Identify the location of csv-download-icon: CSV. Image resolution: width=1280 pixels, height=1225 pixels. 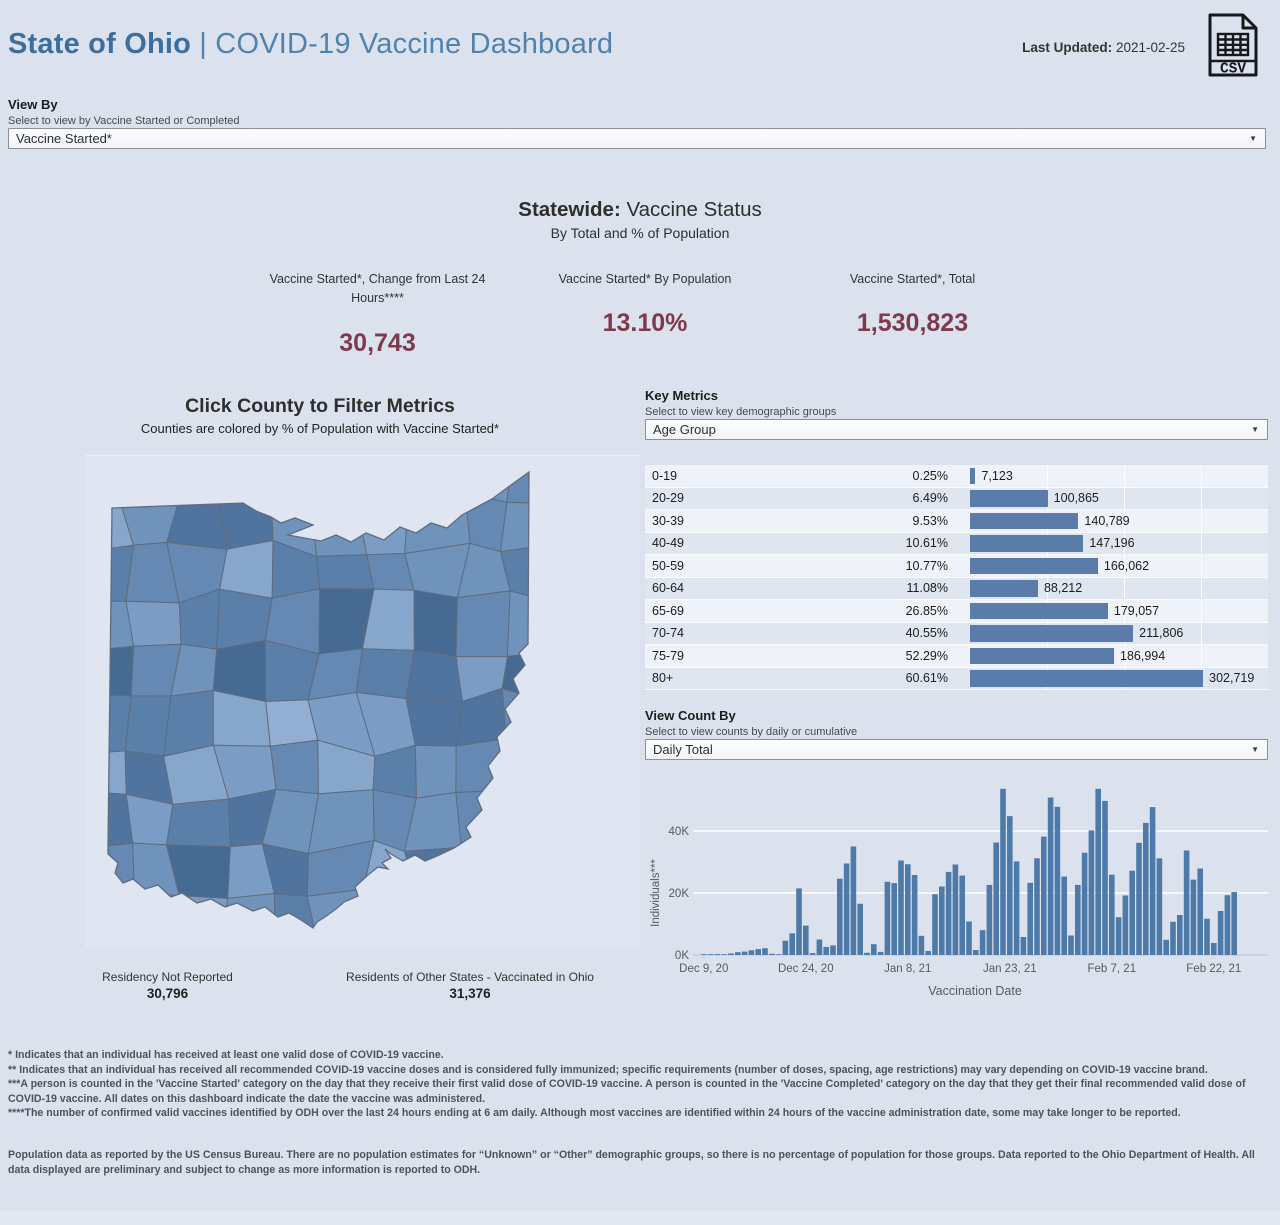
(1233, 45).